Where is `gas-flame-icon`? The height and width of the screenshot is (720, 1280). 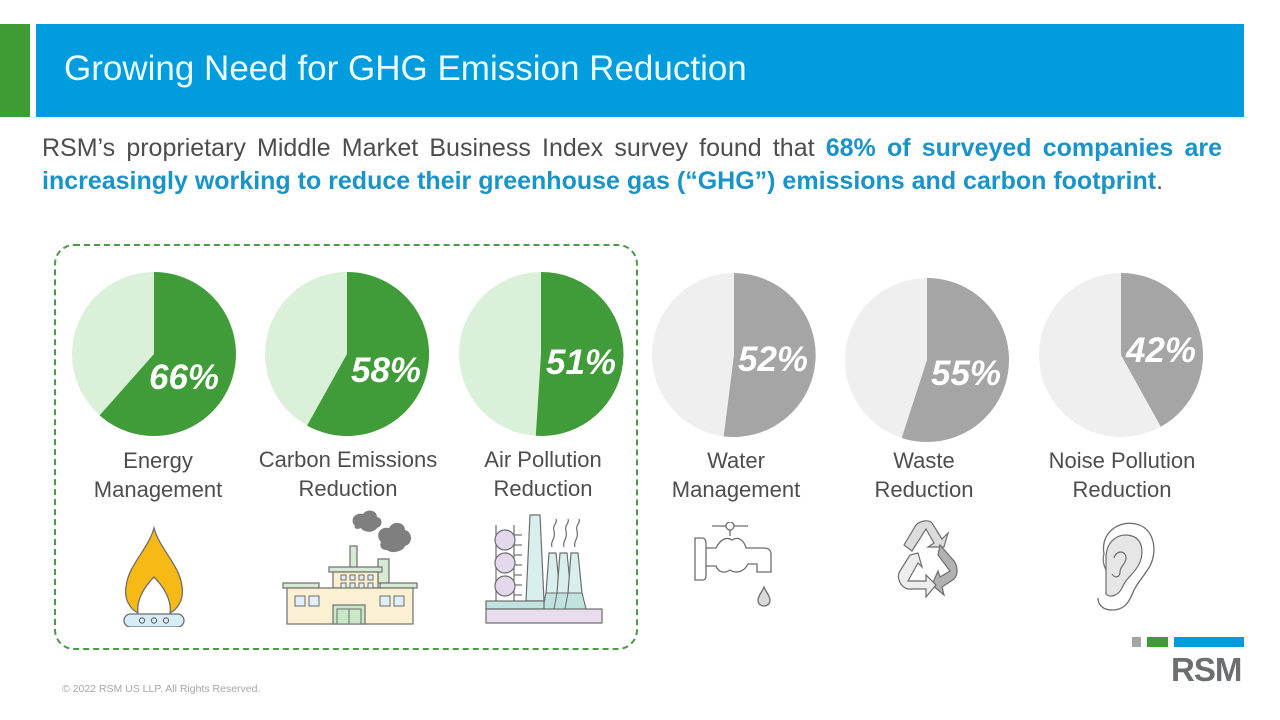 gas-flame-icon is located at coordinates (154, 578).